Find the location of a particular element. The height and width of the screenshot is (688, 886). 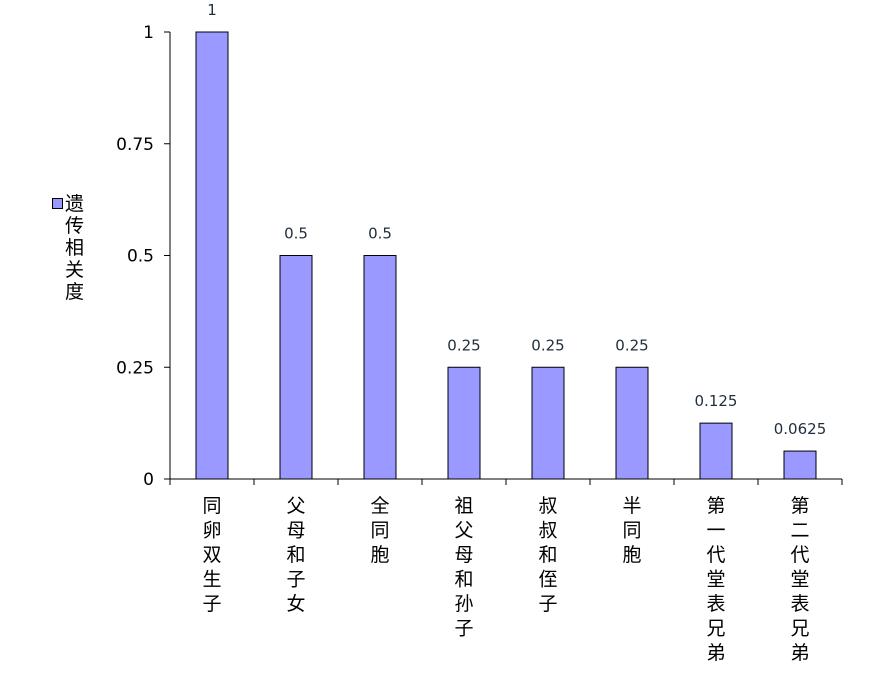

x-category-label: 全同胞 is located at coordinates (379, 530).